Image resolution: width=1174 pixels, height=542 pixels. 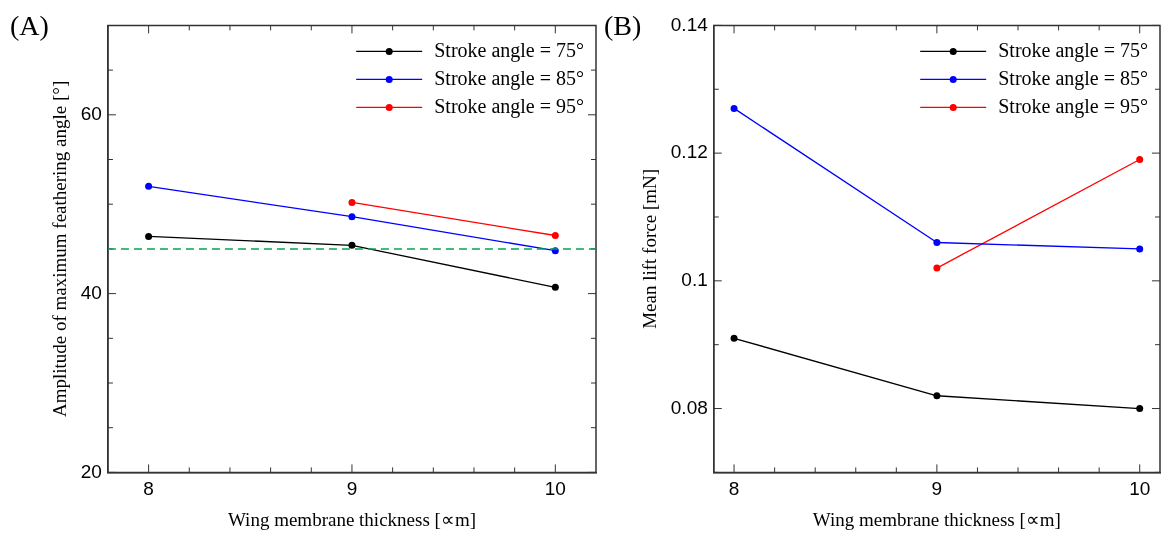 I want to click on y-axis-title: Mean lift force [mN], so click(x=650, y=248).